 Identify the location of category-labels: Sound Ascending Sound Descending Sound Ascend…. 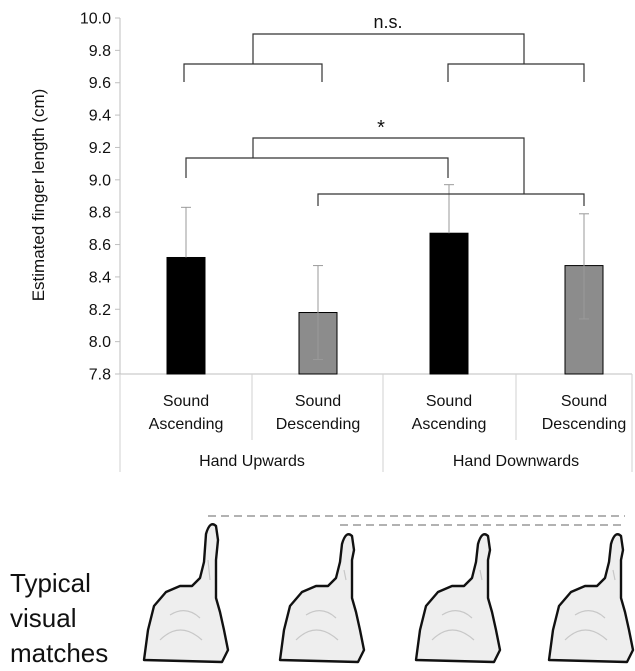
(376, 423).